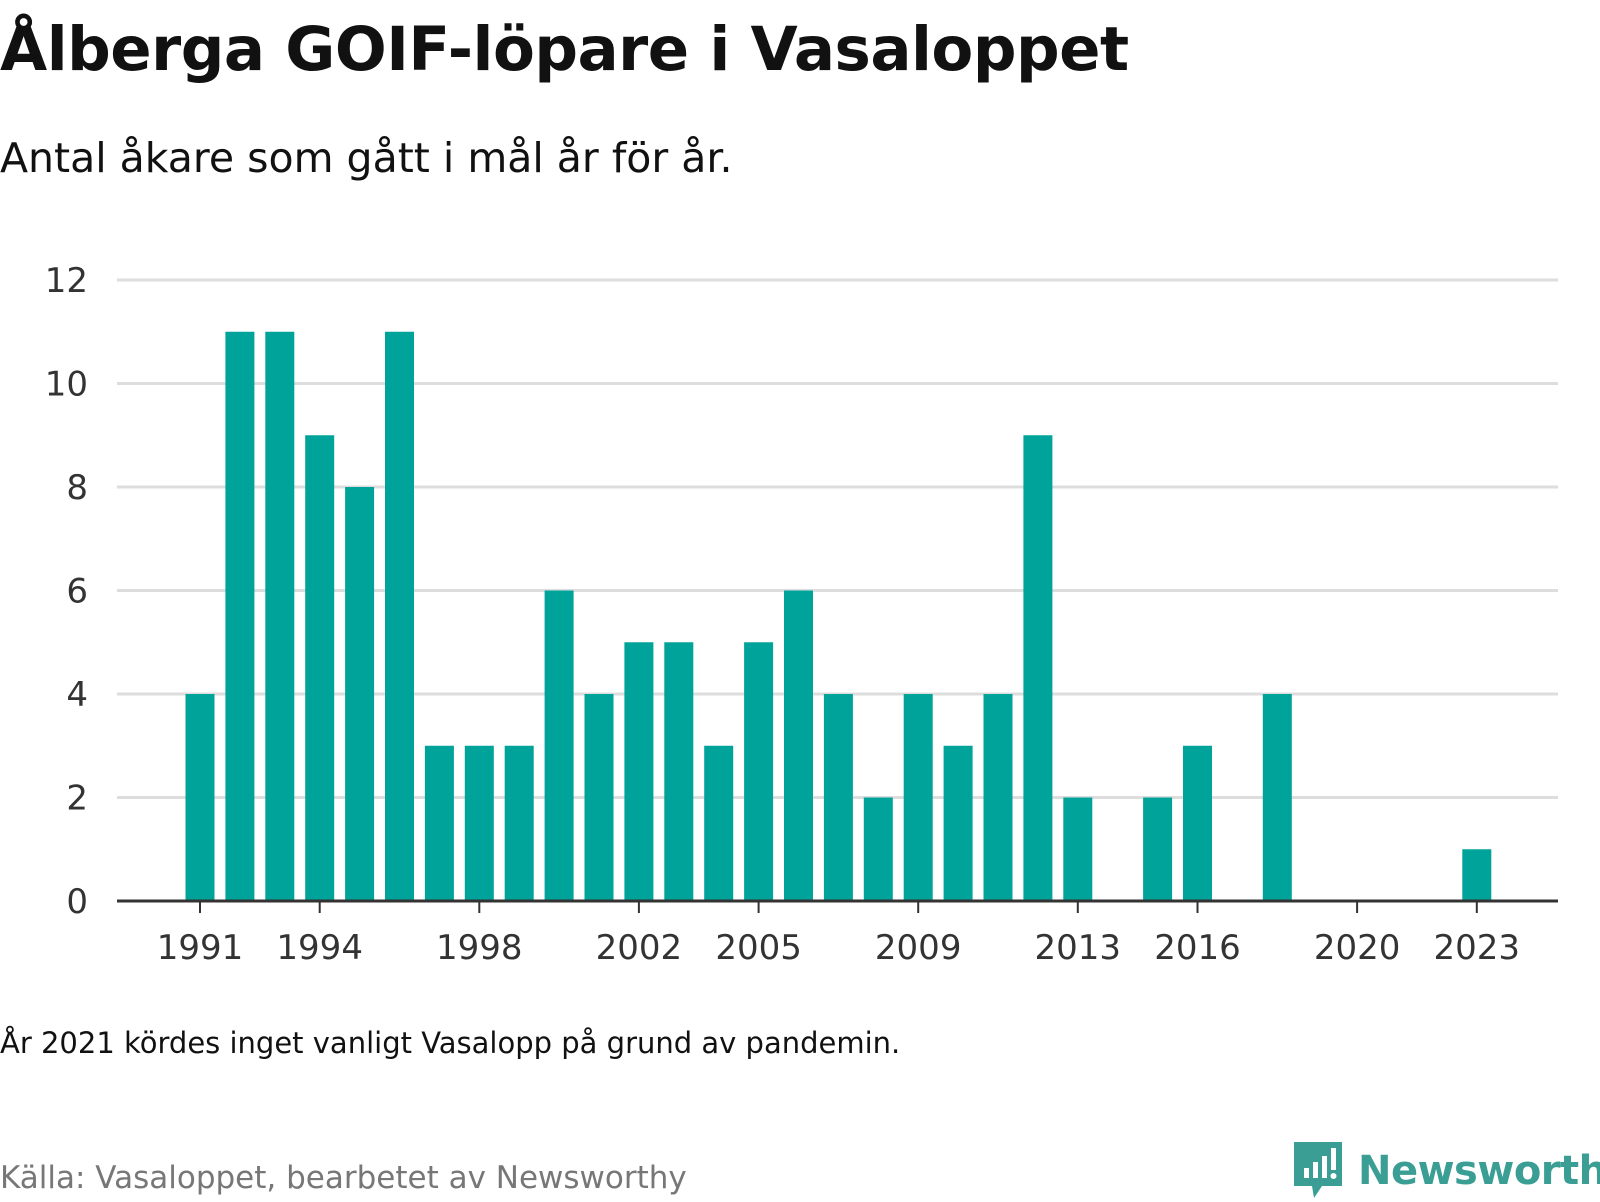 The image size is (1600, 1202). What do you see at coordinates (564, 49) in the screenshot?
I see `chart-title: Ålberga GOIF-löpare i Vasaloppet` at bounding box center [564, 49].